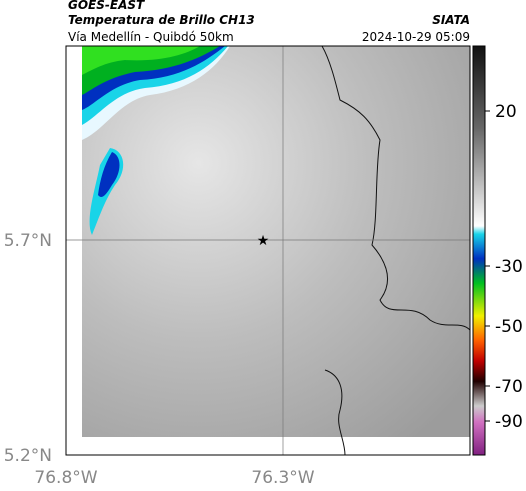 The width and height of the screenshot is (526, 491). I want to click on y-tick-label: 5.7°N, so click(28, 241).